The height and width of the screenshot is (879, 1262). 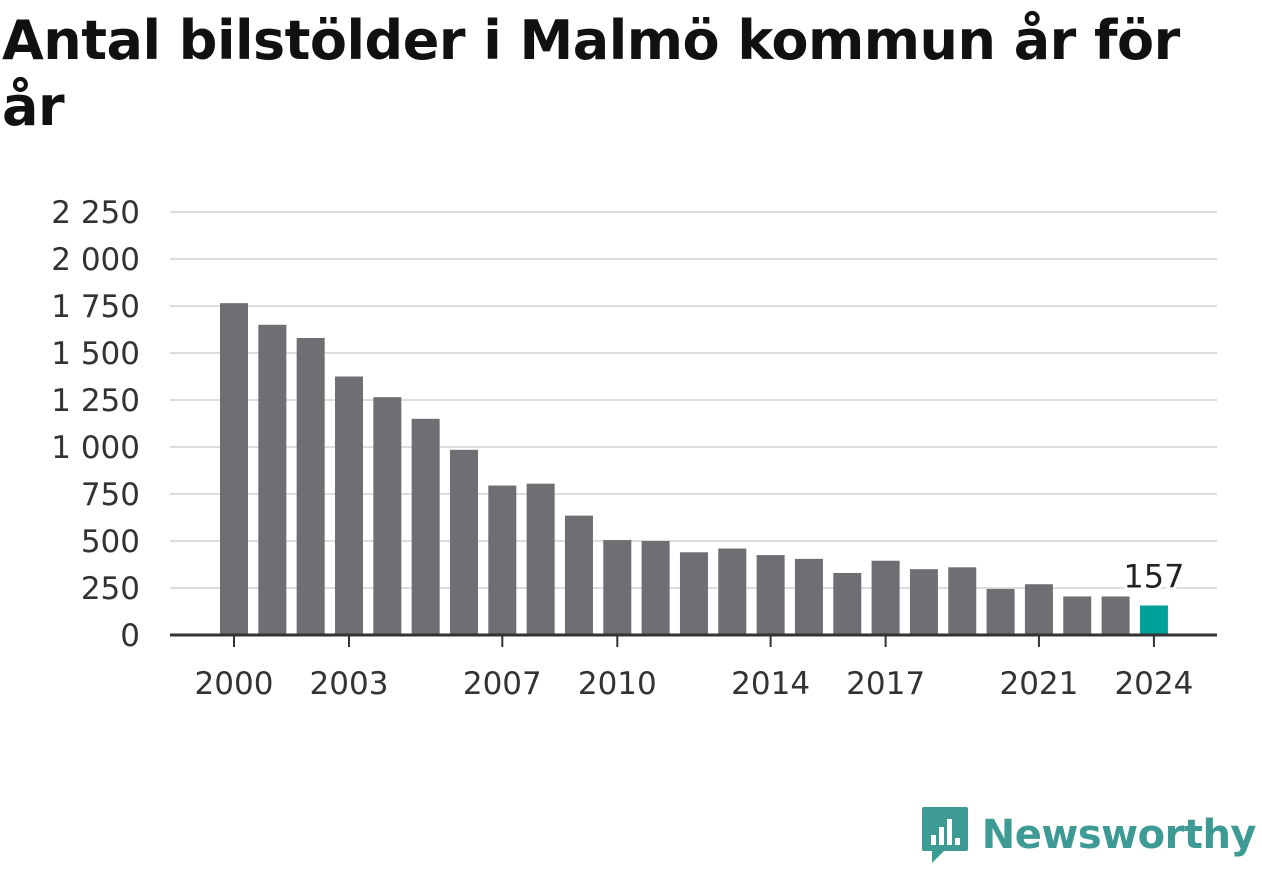 I want to click on x-tick-label: 2024, so click(x=1153, y=684).